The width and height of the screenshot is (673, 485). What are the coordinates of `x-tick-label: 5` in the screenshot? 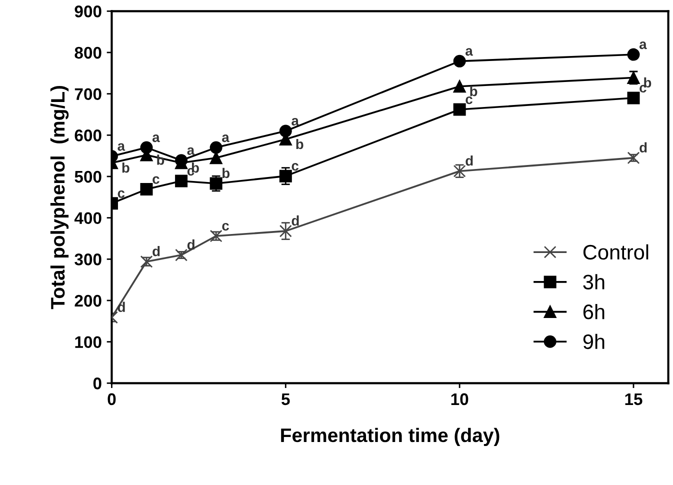 It's located at (286, 399).